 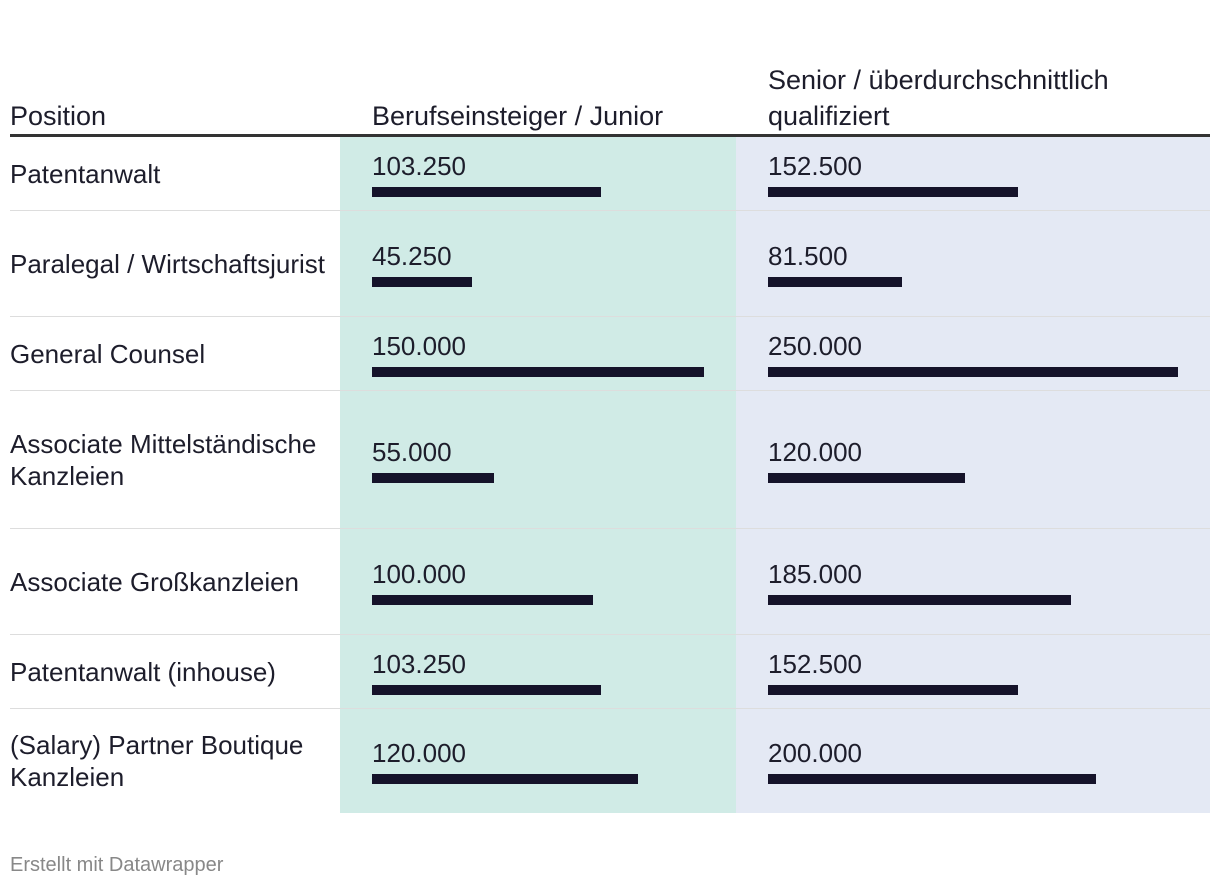 I want to click on junior-cell: 55.000, so click(x=538, y=459).